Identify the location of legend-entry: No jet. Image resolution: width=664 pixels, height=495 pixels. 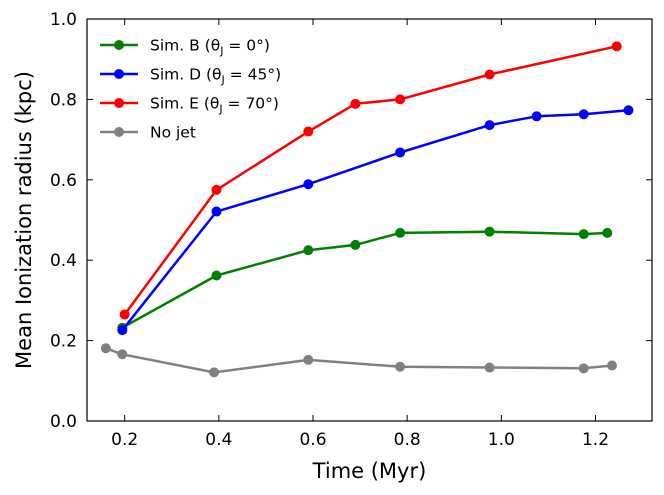
(148, 133).